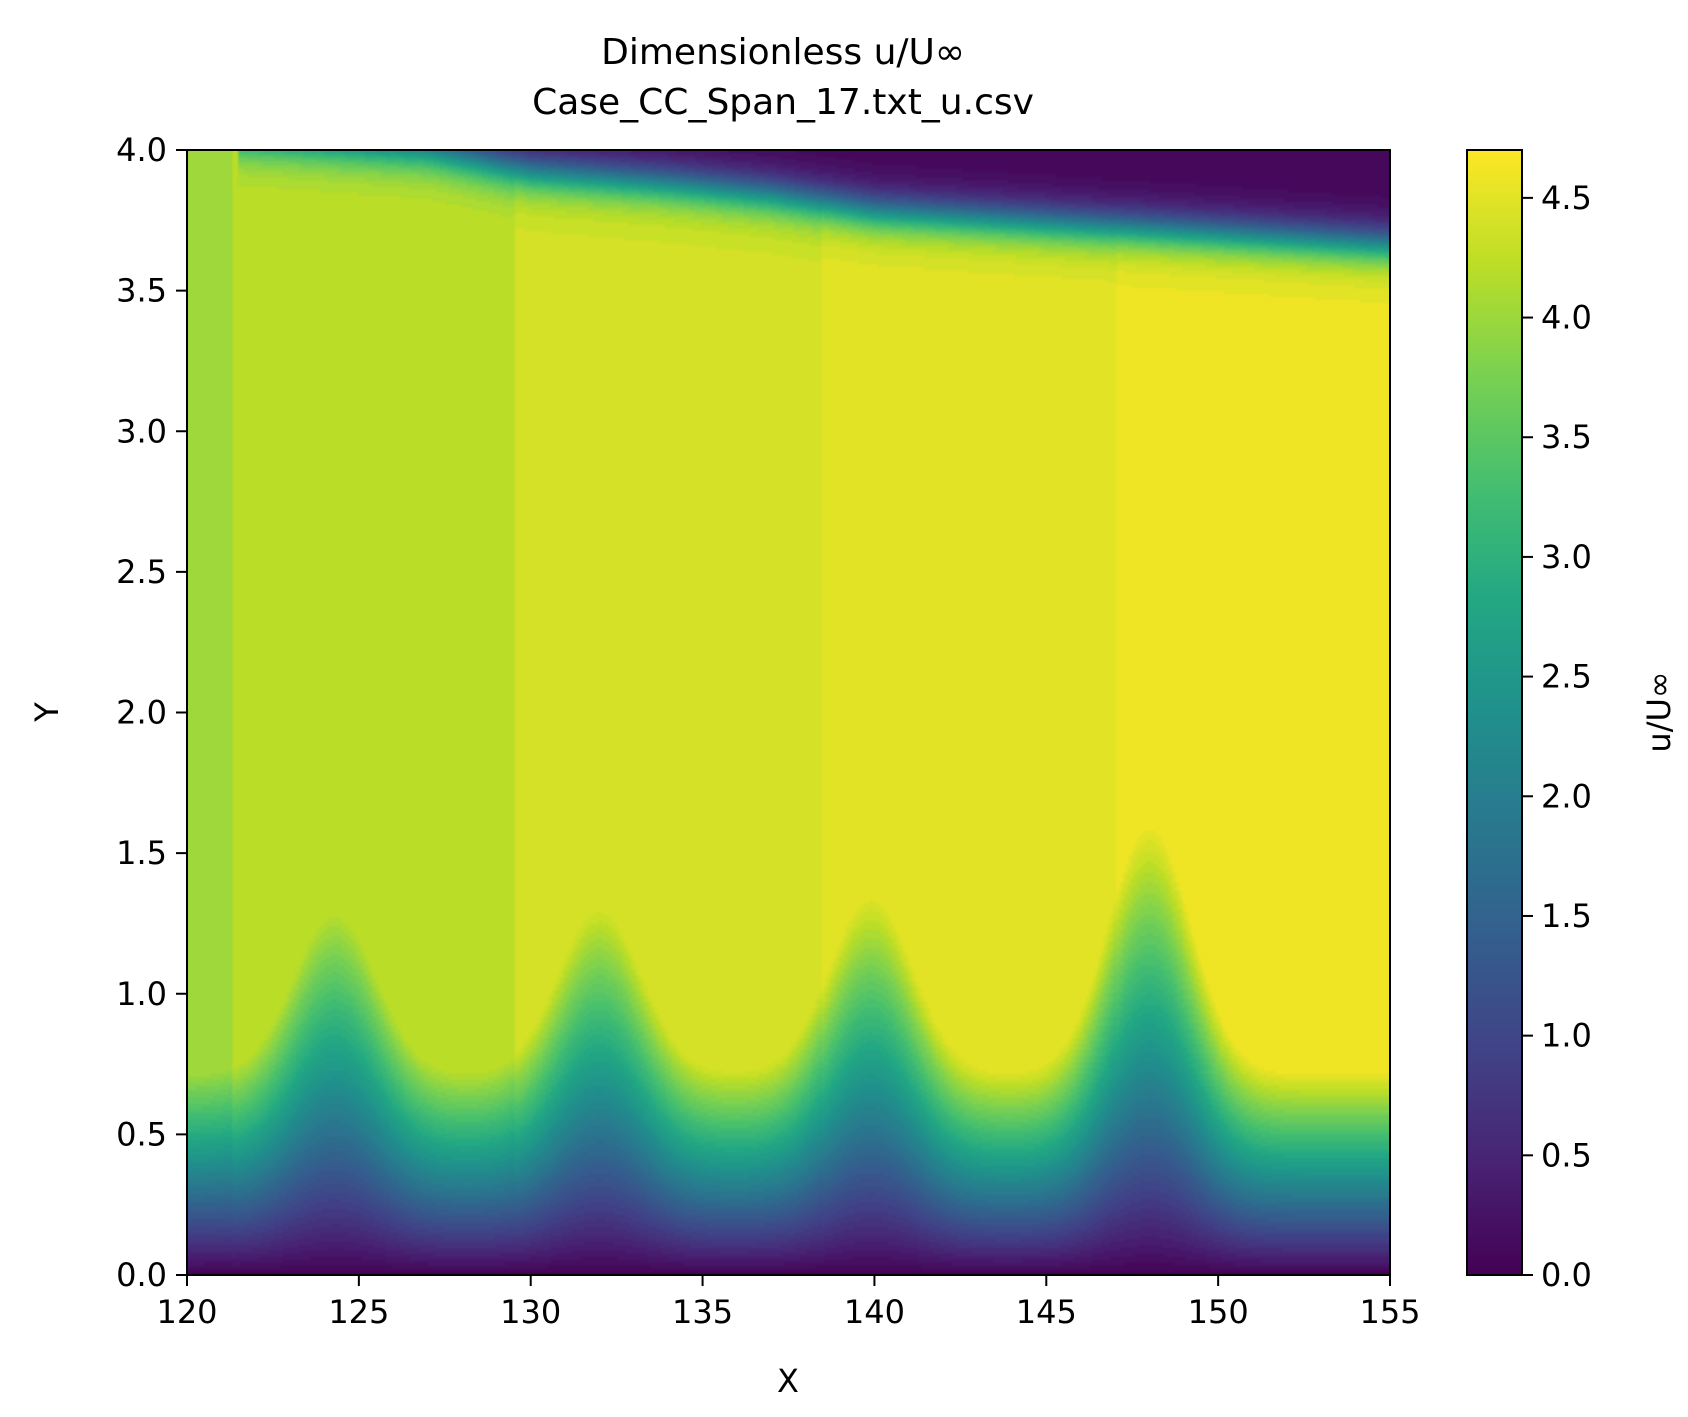  Describe the element at coordinates (783, 52) in the screenshot. I see `chart-title-line1: Dimensionless u/U∞` at that location.